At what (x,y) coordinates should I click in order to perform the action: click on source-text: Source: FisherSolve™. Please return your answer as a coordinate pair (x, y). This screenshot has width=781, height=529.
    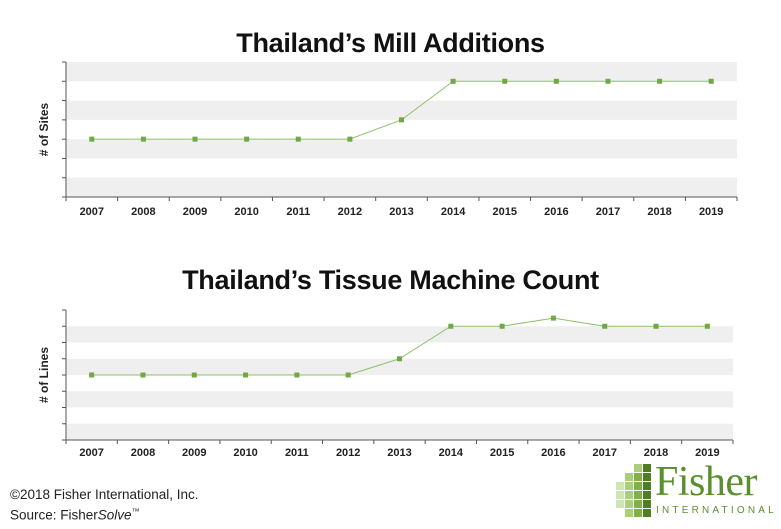
    Looking at the image, I should click on (75, 515).